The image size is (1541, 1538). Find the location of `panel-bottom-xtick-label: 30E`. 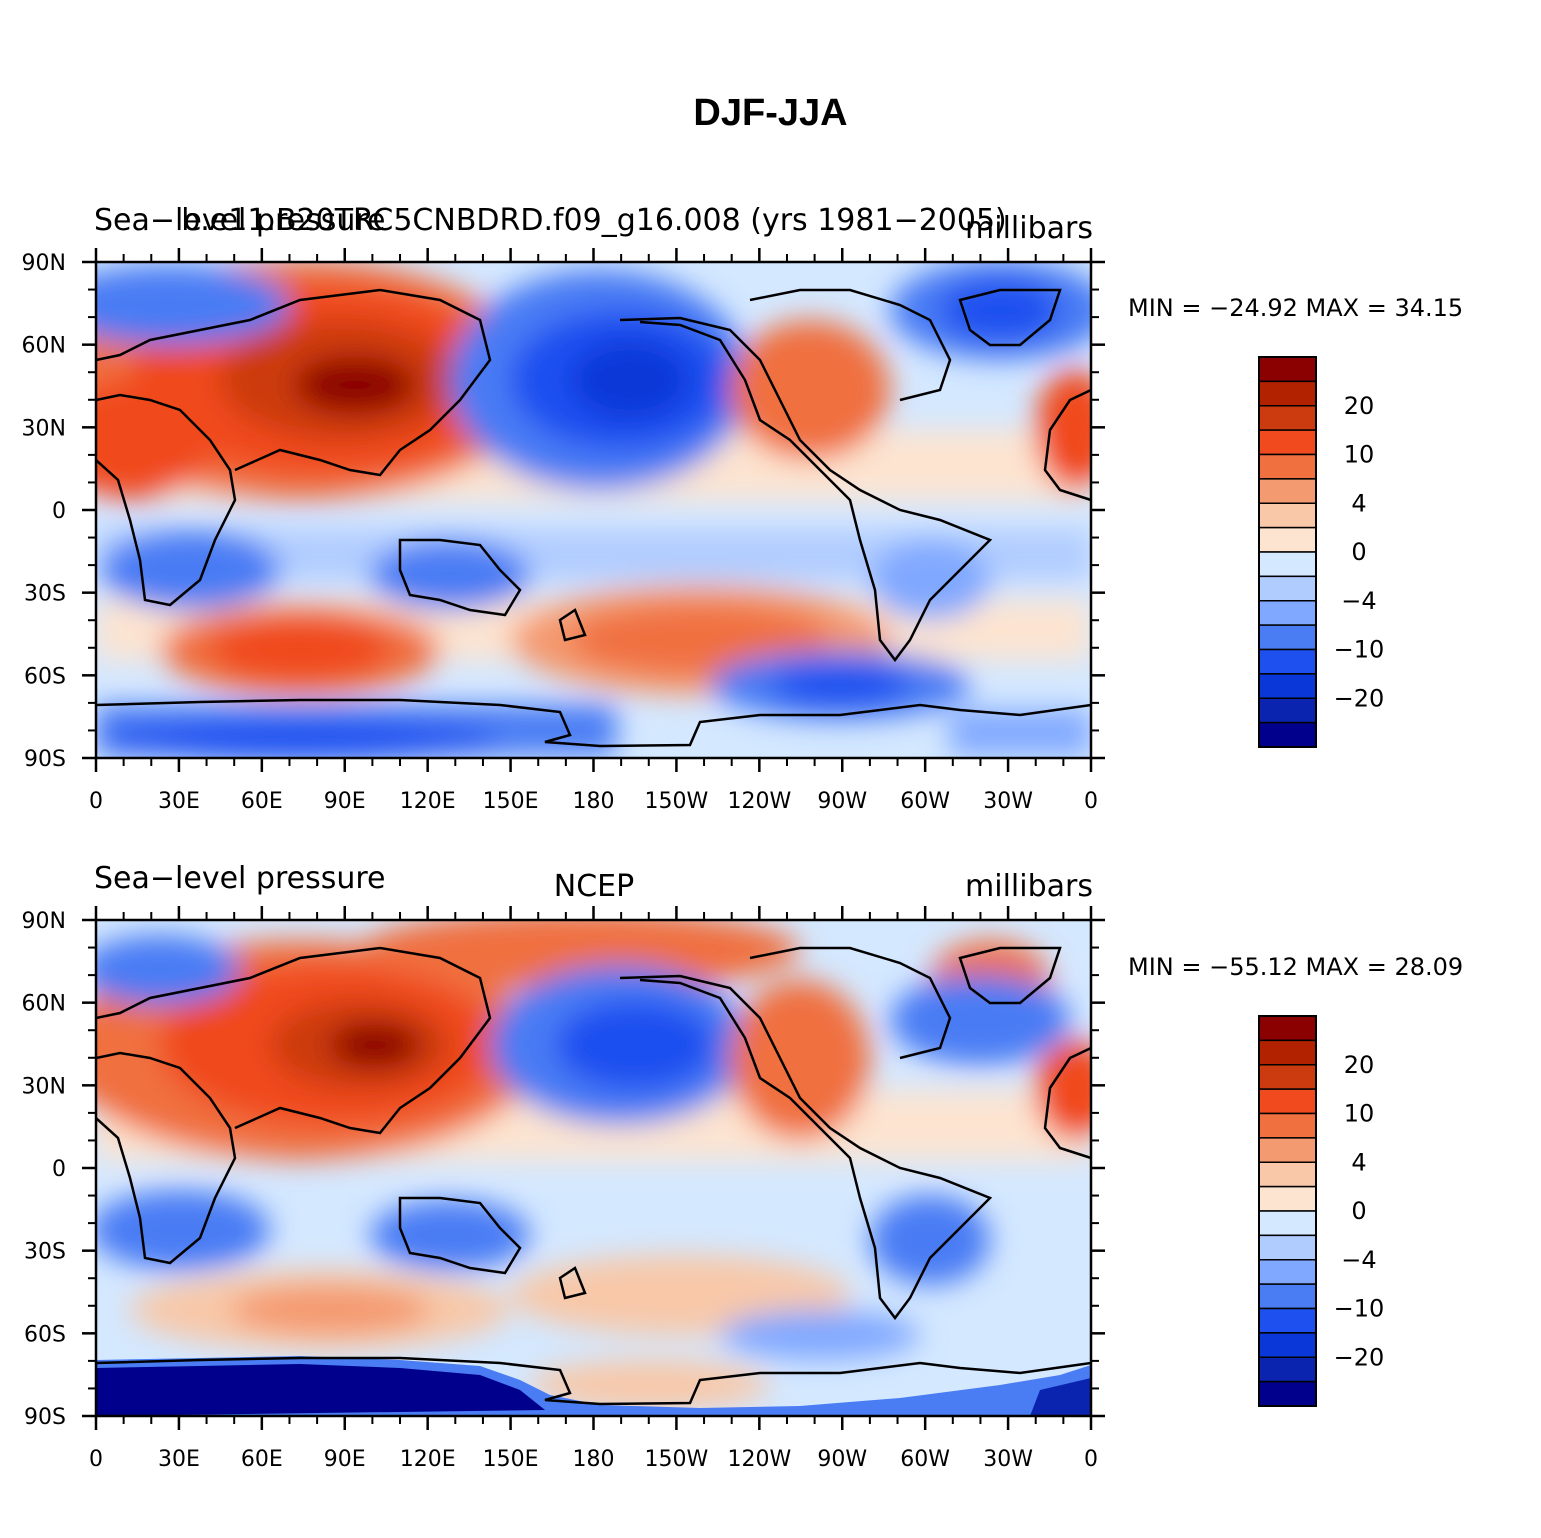

panel-bottom-xtick-label: 30E is located at coordinates (179, 1459).